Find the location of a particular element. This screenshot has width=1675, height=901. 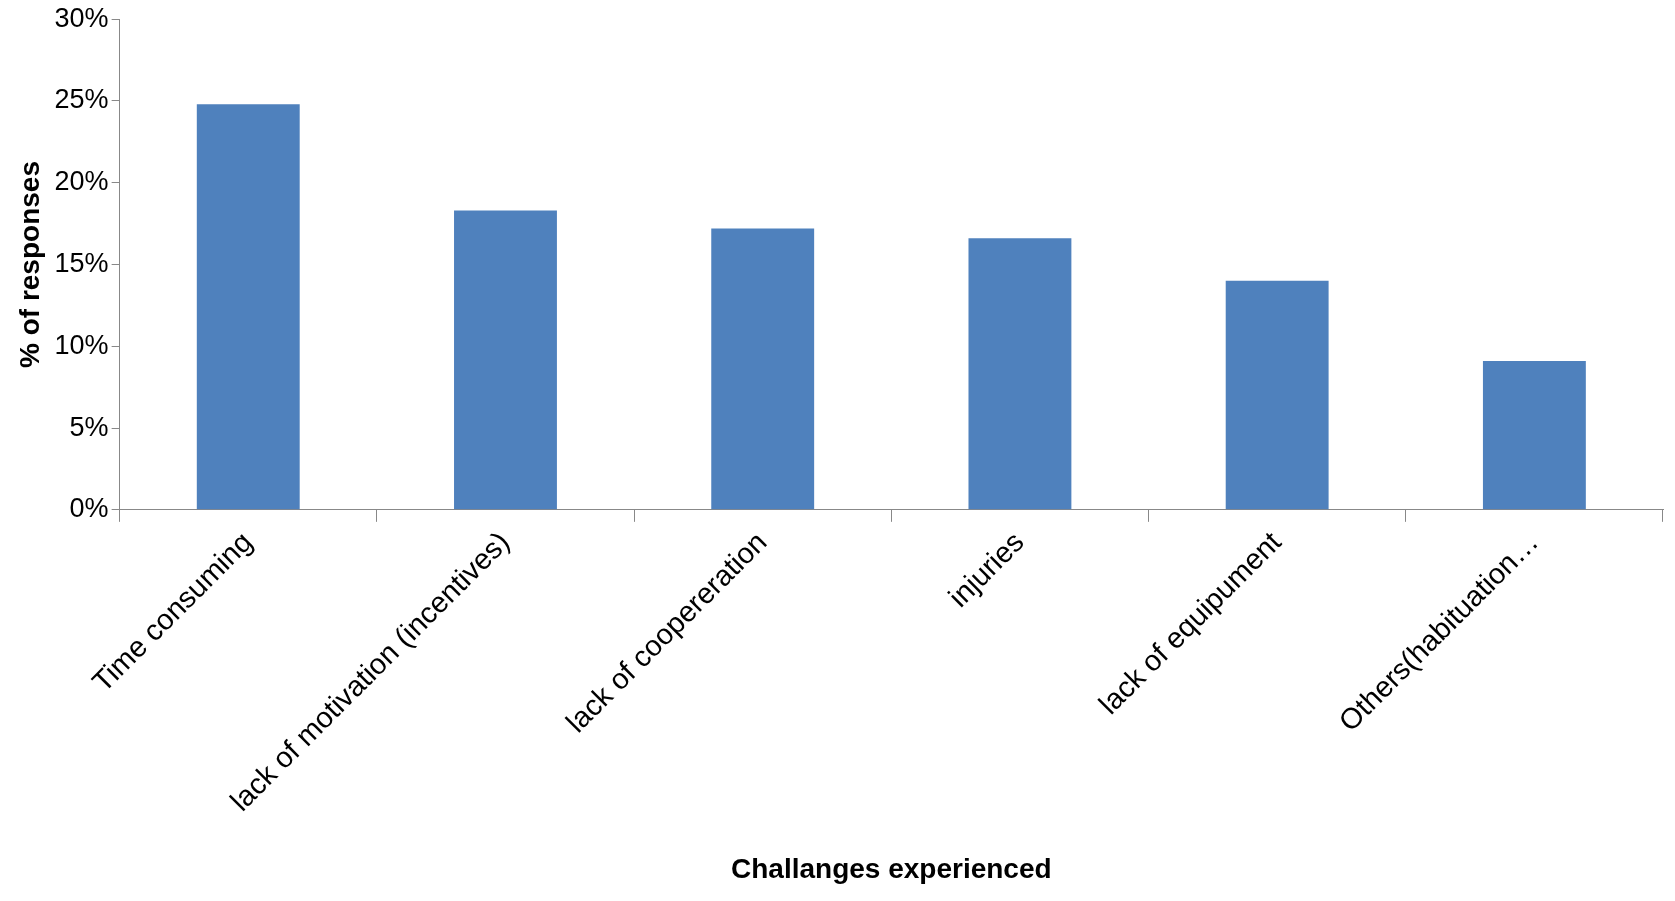

y-tick-label: 20% is located at coordinates (81, 181).